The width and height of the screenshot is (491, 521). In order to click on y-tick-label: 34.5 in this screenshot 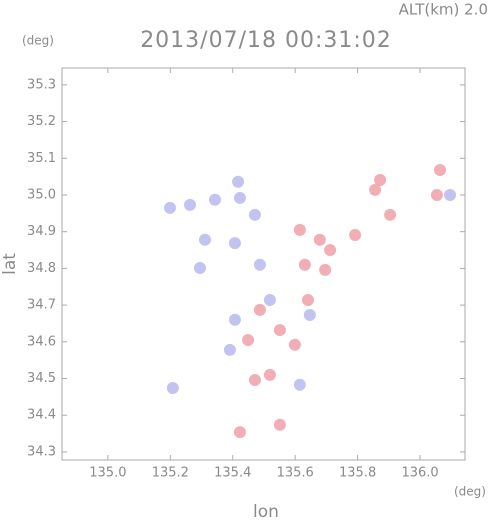, I will do `click(41, 378)`.